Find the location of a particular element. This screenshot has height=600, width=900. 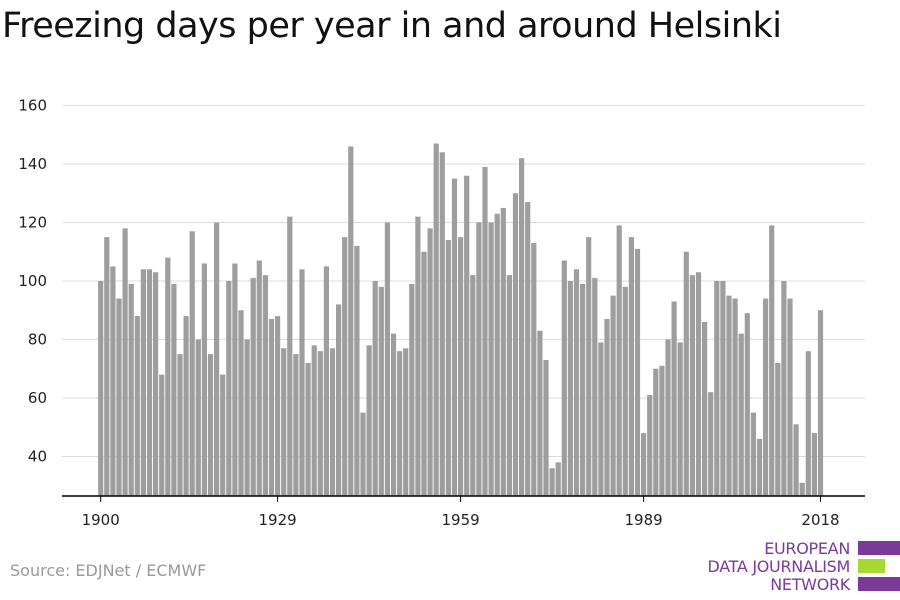

bar-1973 is located at coordinates (546, 427).